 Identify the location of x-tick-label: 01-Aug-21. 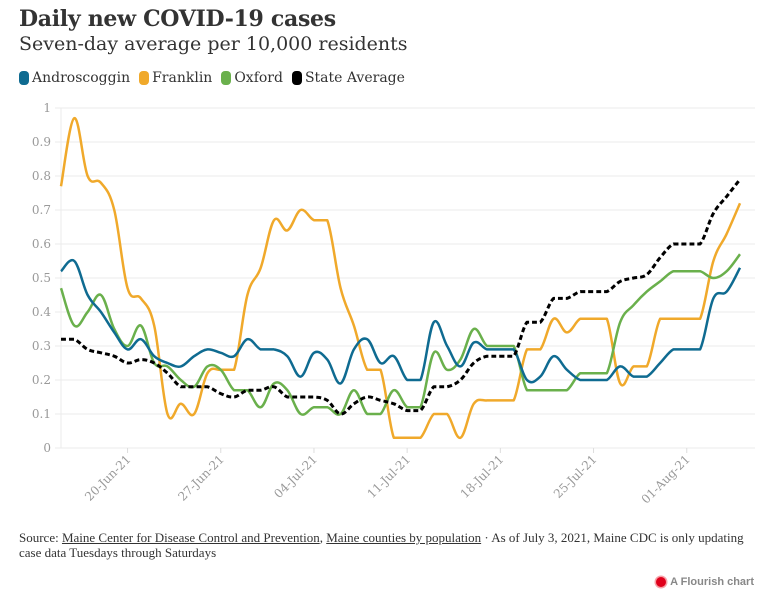
(666, 479).